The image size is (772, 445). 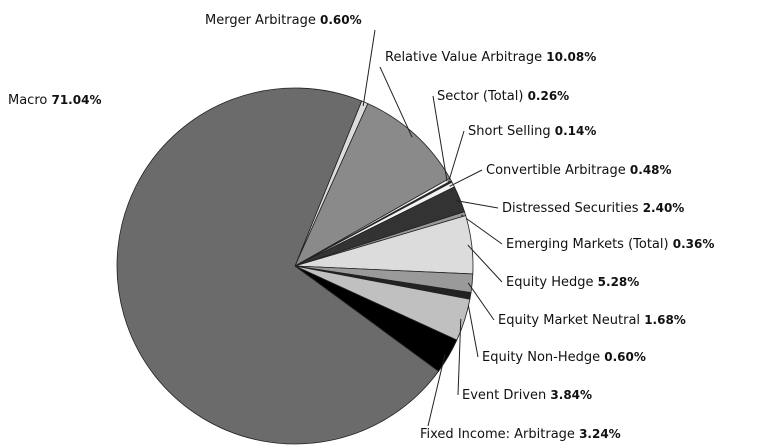 What do you see at coordinates (497, 434) in the screenshot?
I see `slice-name: Fixed Income: Arbitrage` at bounding box center [497, 434].